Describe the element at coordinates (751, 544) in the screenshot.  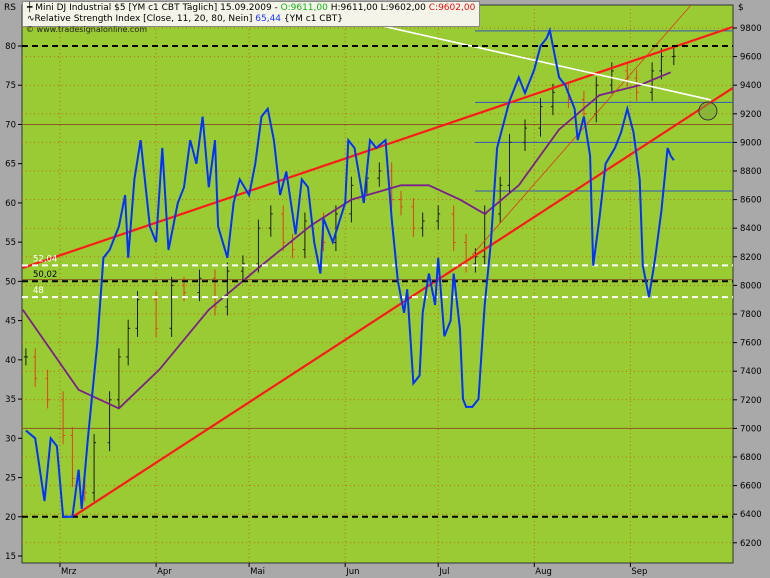
I see `price-tick-label: 6200` at that location.